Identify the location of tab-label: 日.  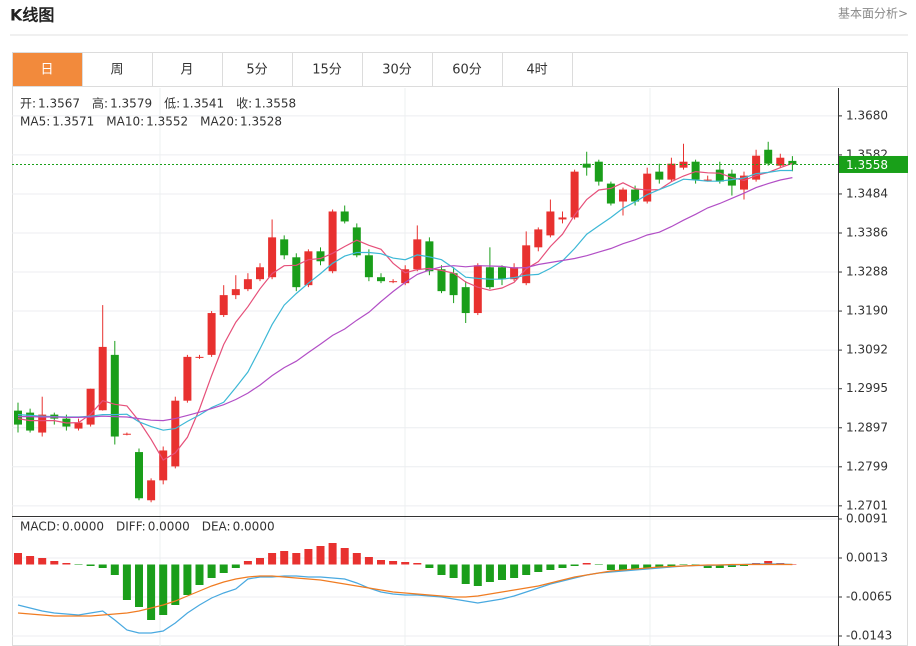
(46, 70).